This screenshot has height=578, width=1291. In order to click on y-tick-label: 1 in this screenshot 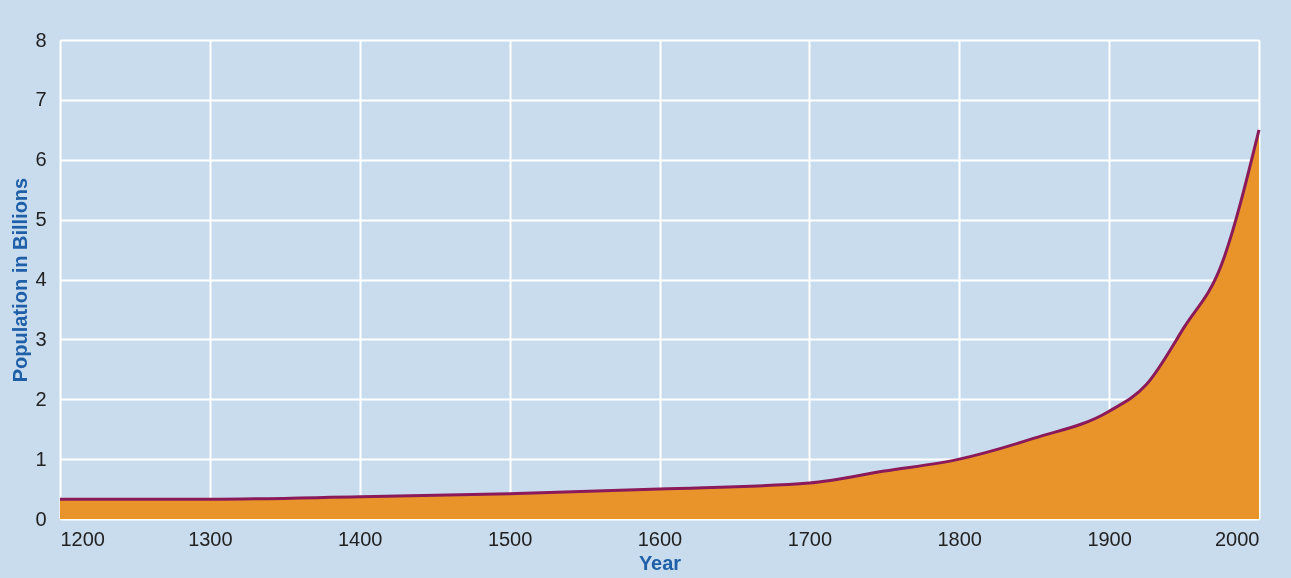, I will do `click(41, 458)`.